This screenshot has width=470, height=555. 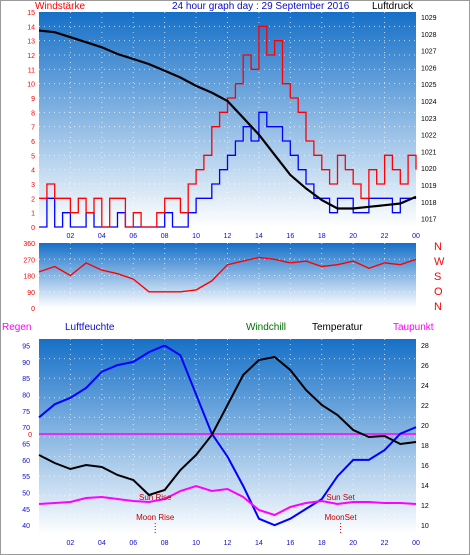 What do you see at coordinates (393, 6) in the screenshot?
I see `pressure-label: Luftdruck` at bounding box center [393, 6].